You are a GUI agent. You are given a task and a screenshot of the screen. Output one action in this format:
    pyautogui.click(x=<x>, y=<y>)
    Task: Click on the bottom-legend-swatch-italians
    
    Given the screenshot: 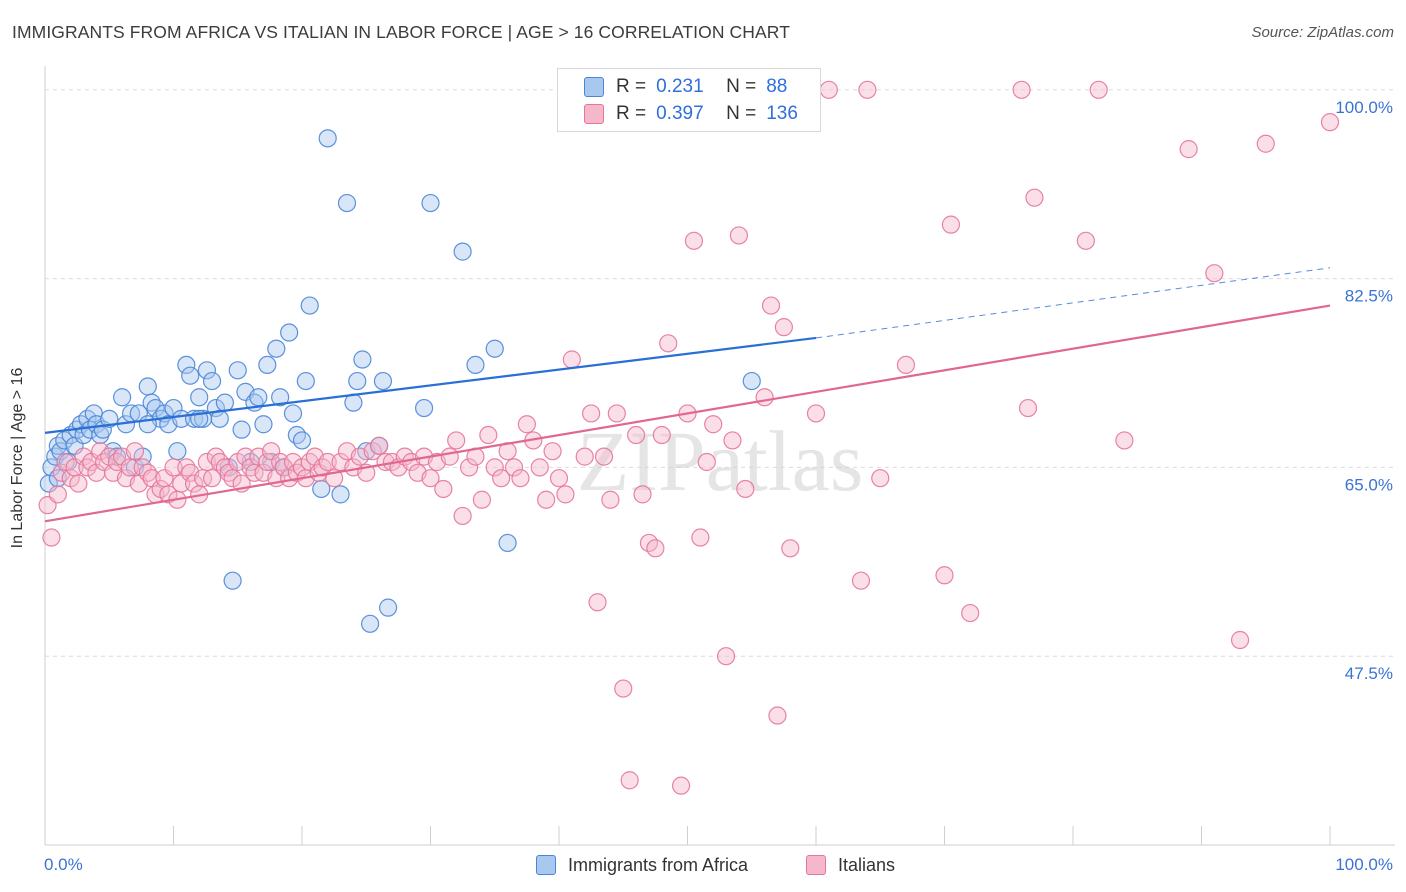 What is the action you would take?
    pyautogui.click(x=816, y=865)
    